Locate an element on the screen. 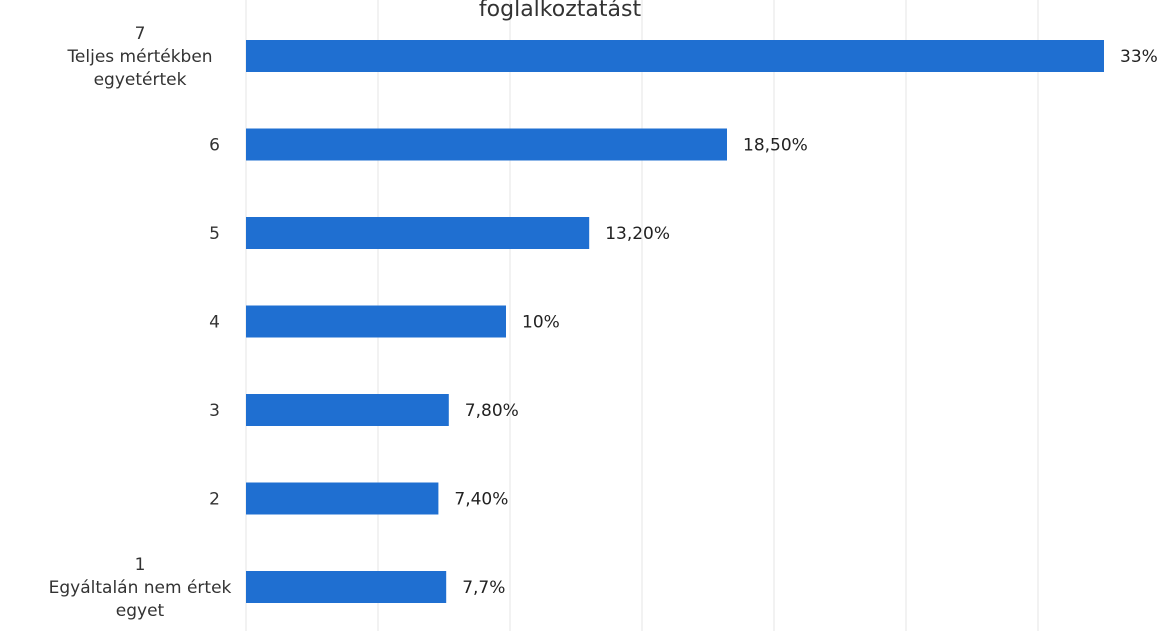 This screenshot has height=631, width=1166. value-label-2: 7,40% is located at coordinates (481, 500).